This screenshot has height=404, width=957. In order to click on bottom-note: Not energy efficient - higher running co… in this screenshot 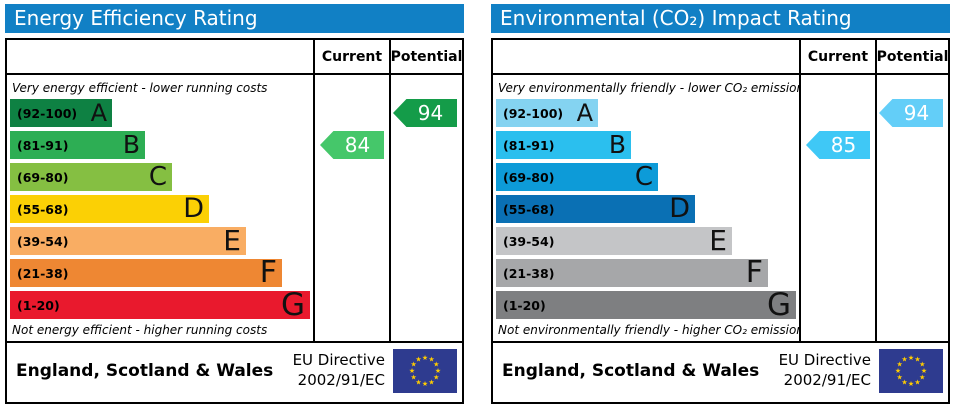, I will do `click(140, 330)`.